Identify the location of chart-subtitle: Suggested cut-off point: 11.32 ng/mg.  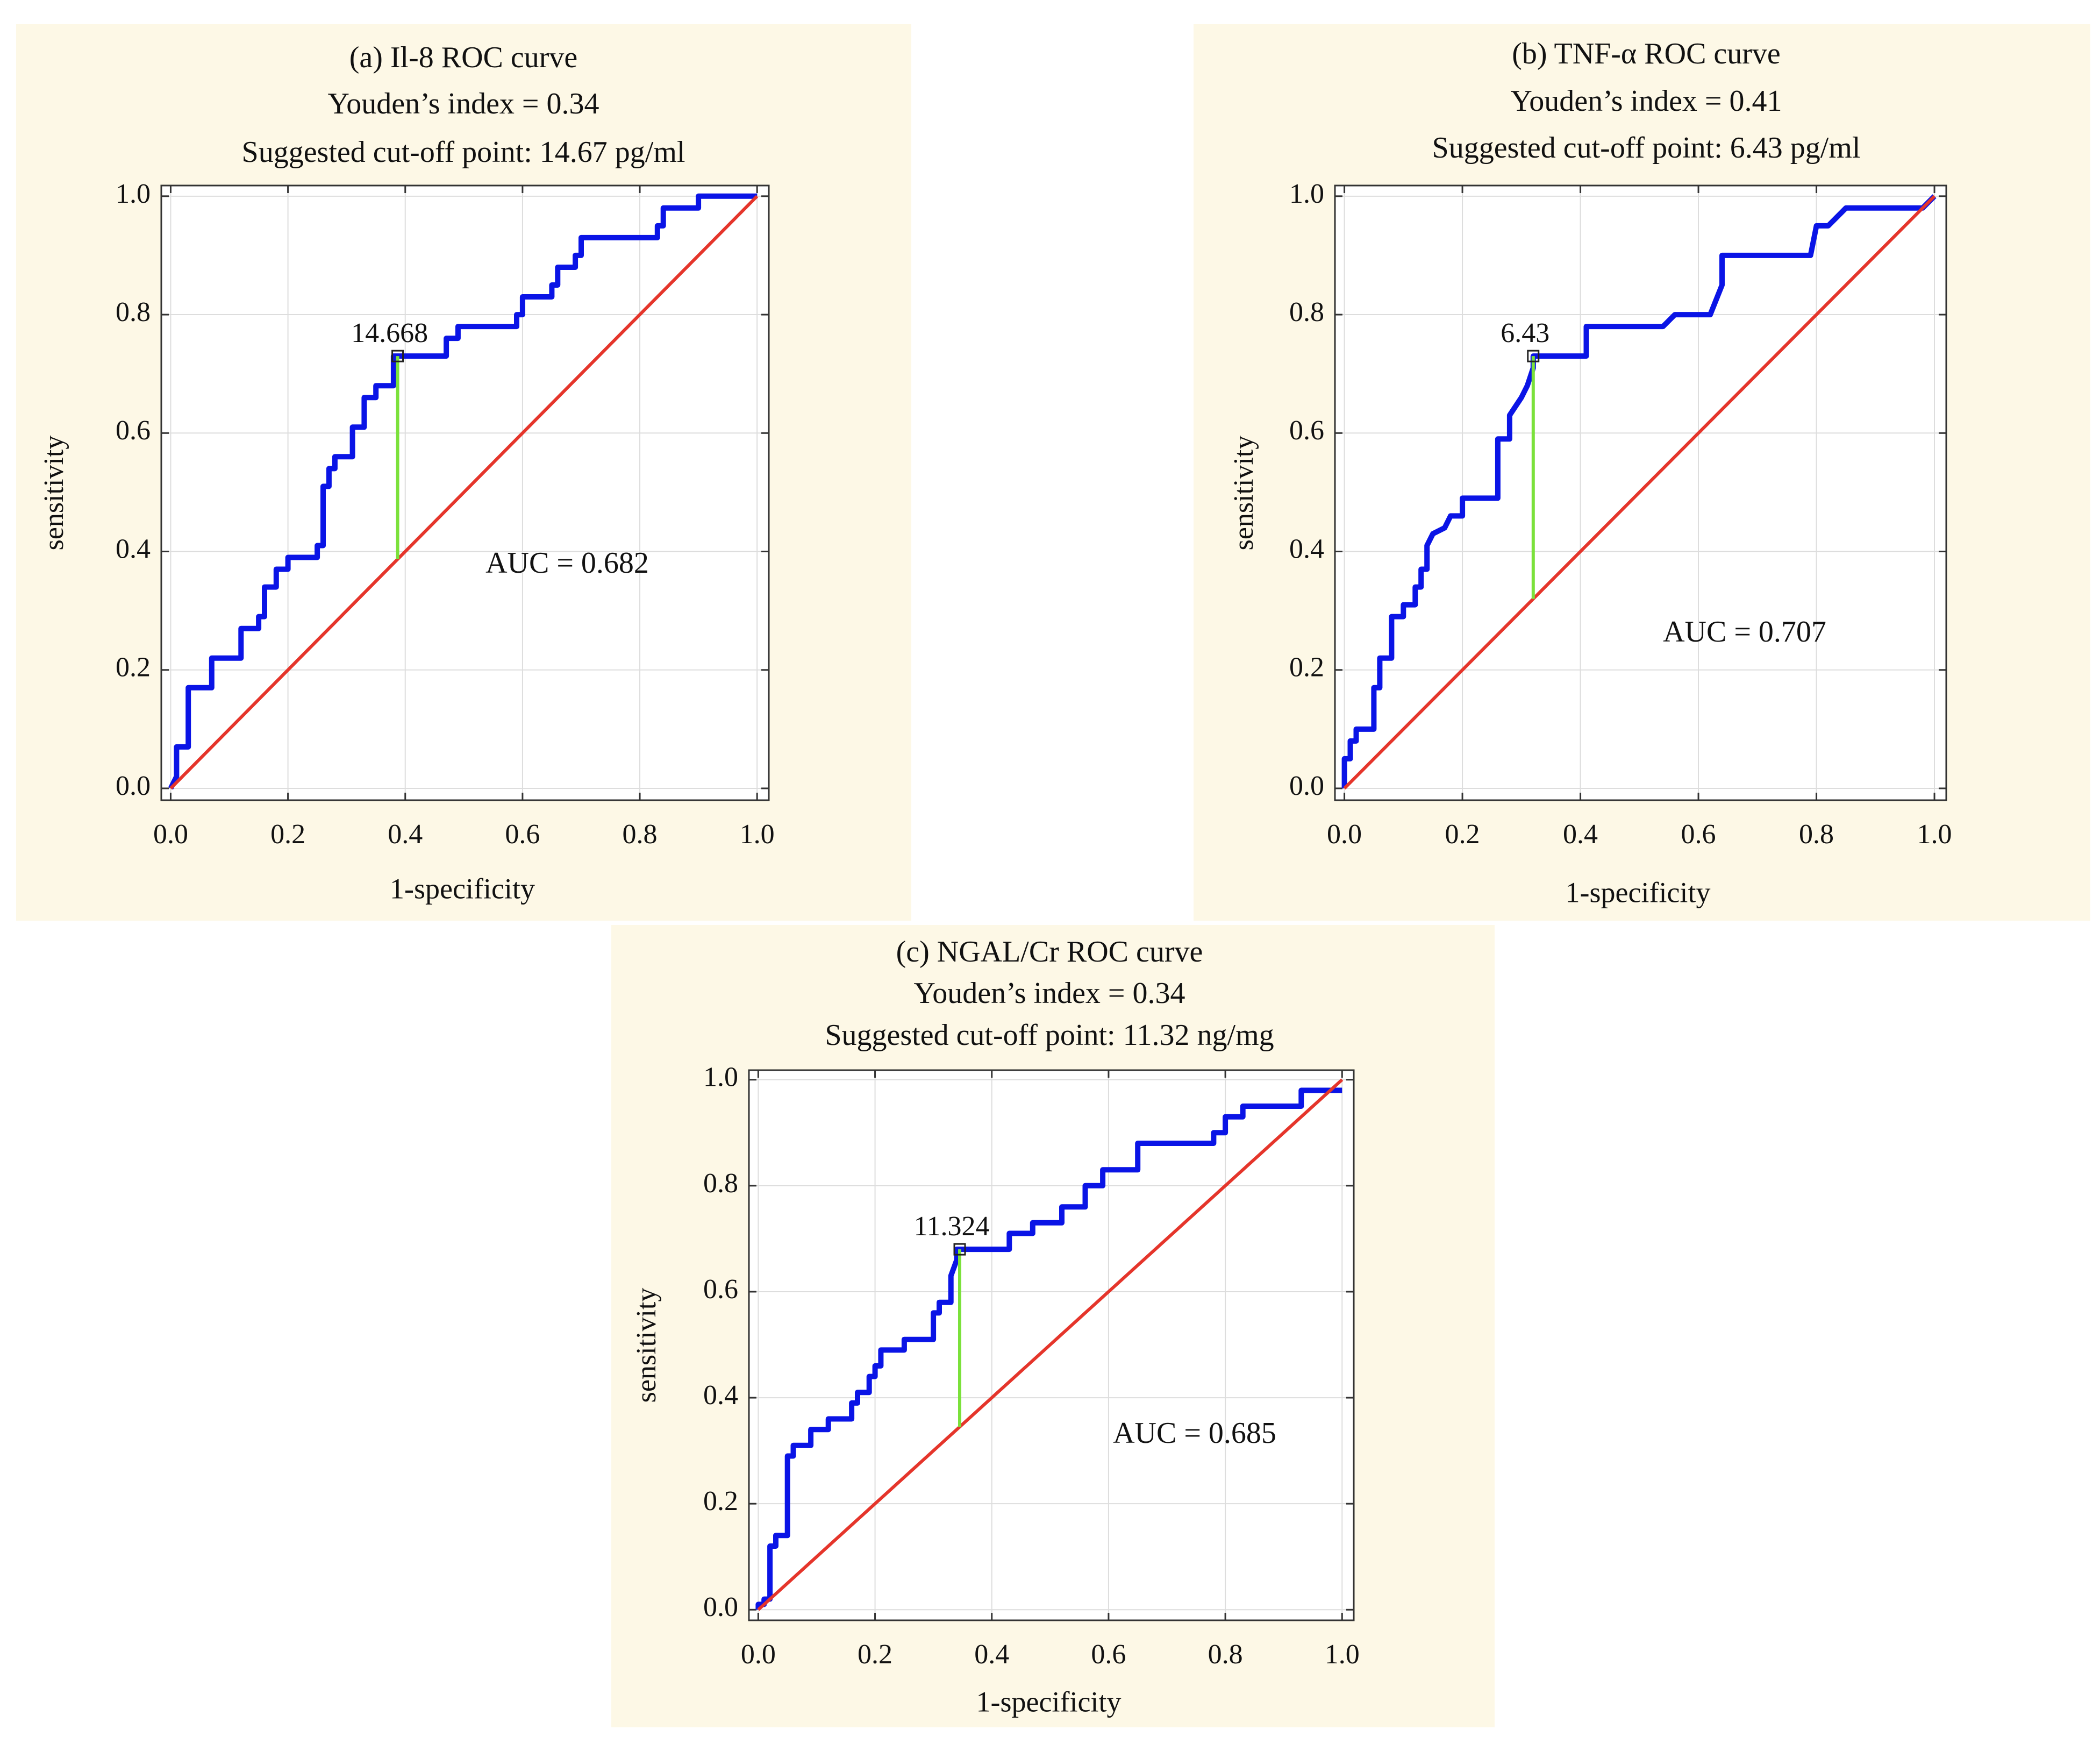
(1049, 1035).